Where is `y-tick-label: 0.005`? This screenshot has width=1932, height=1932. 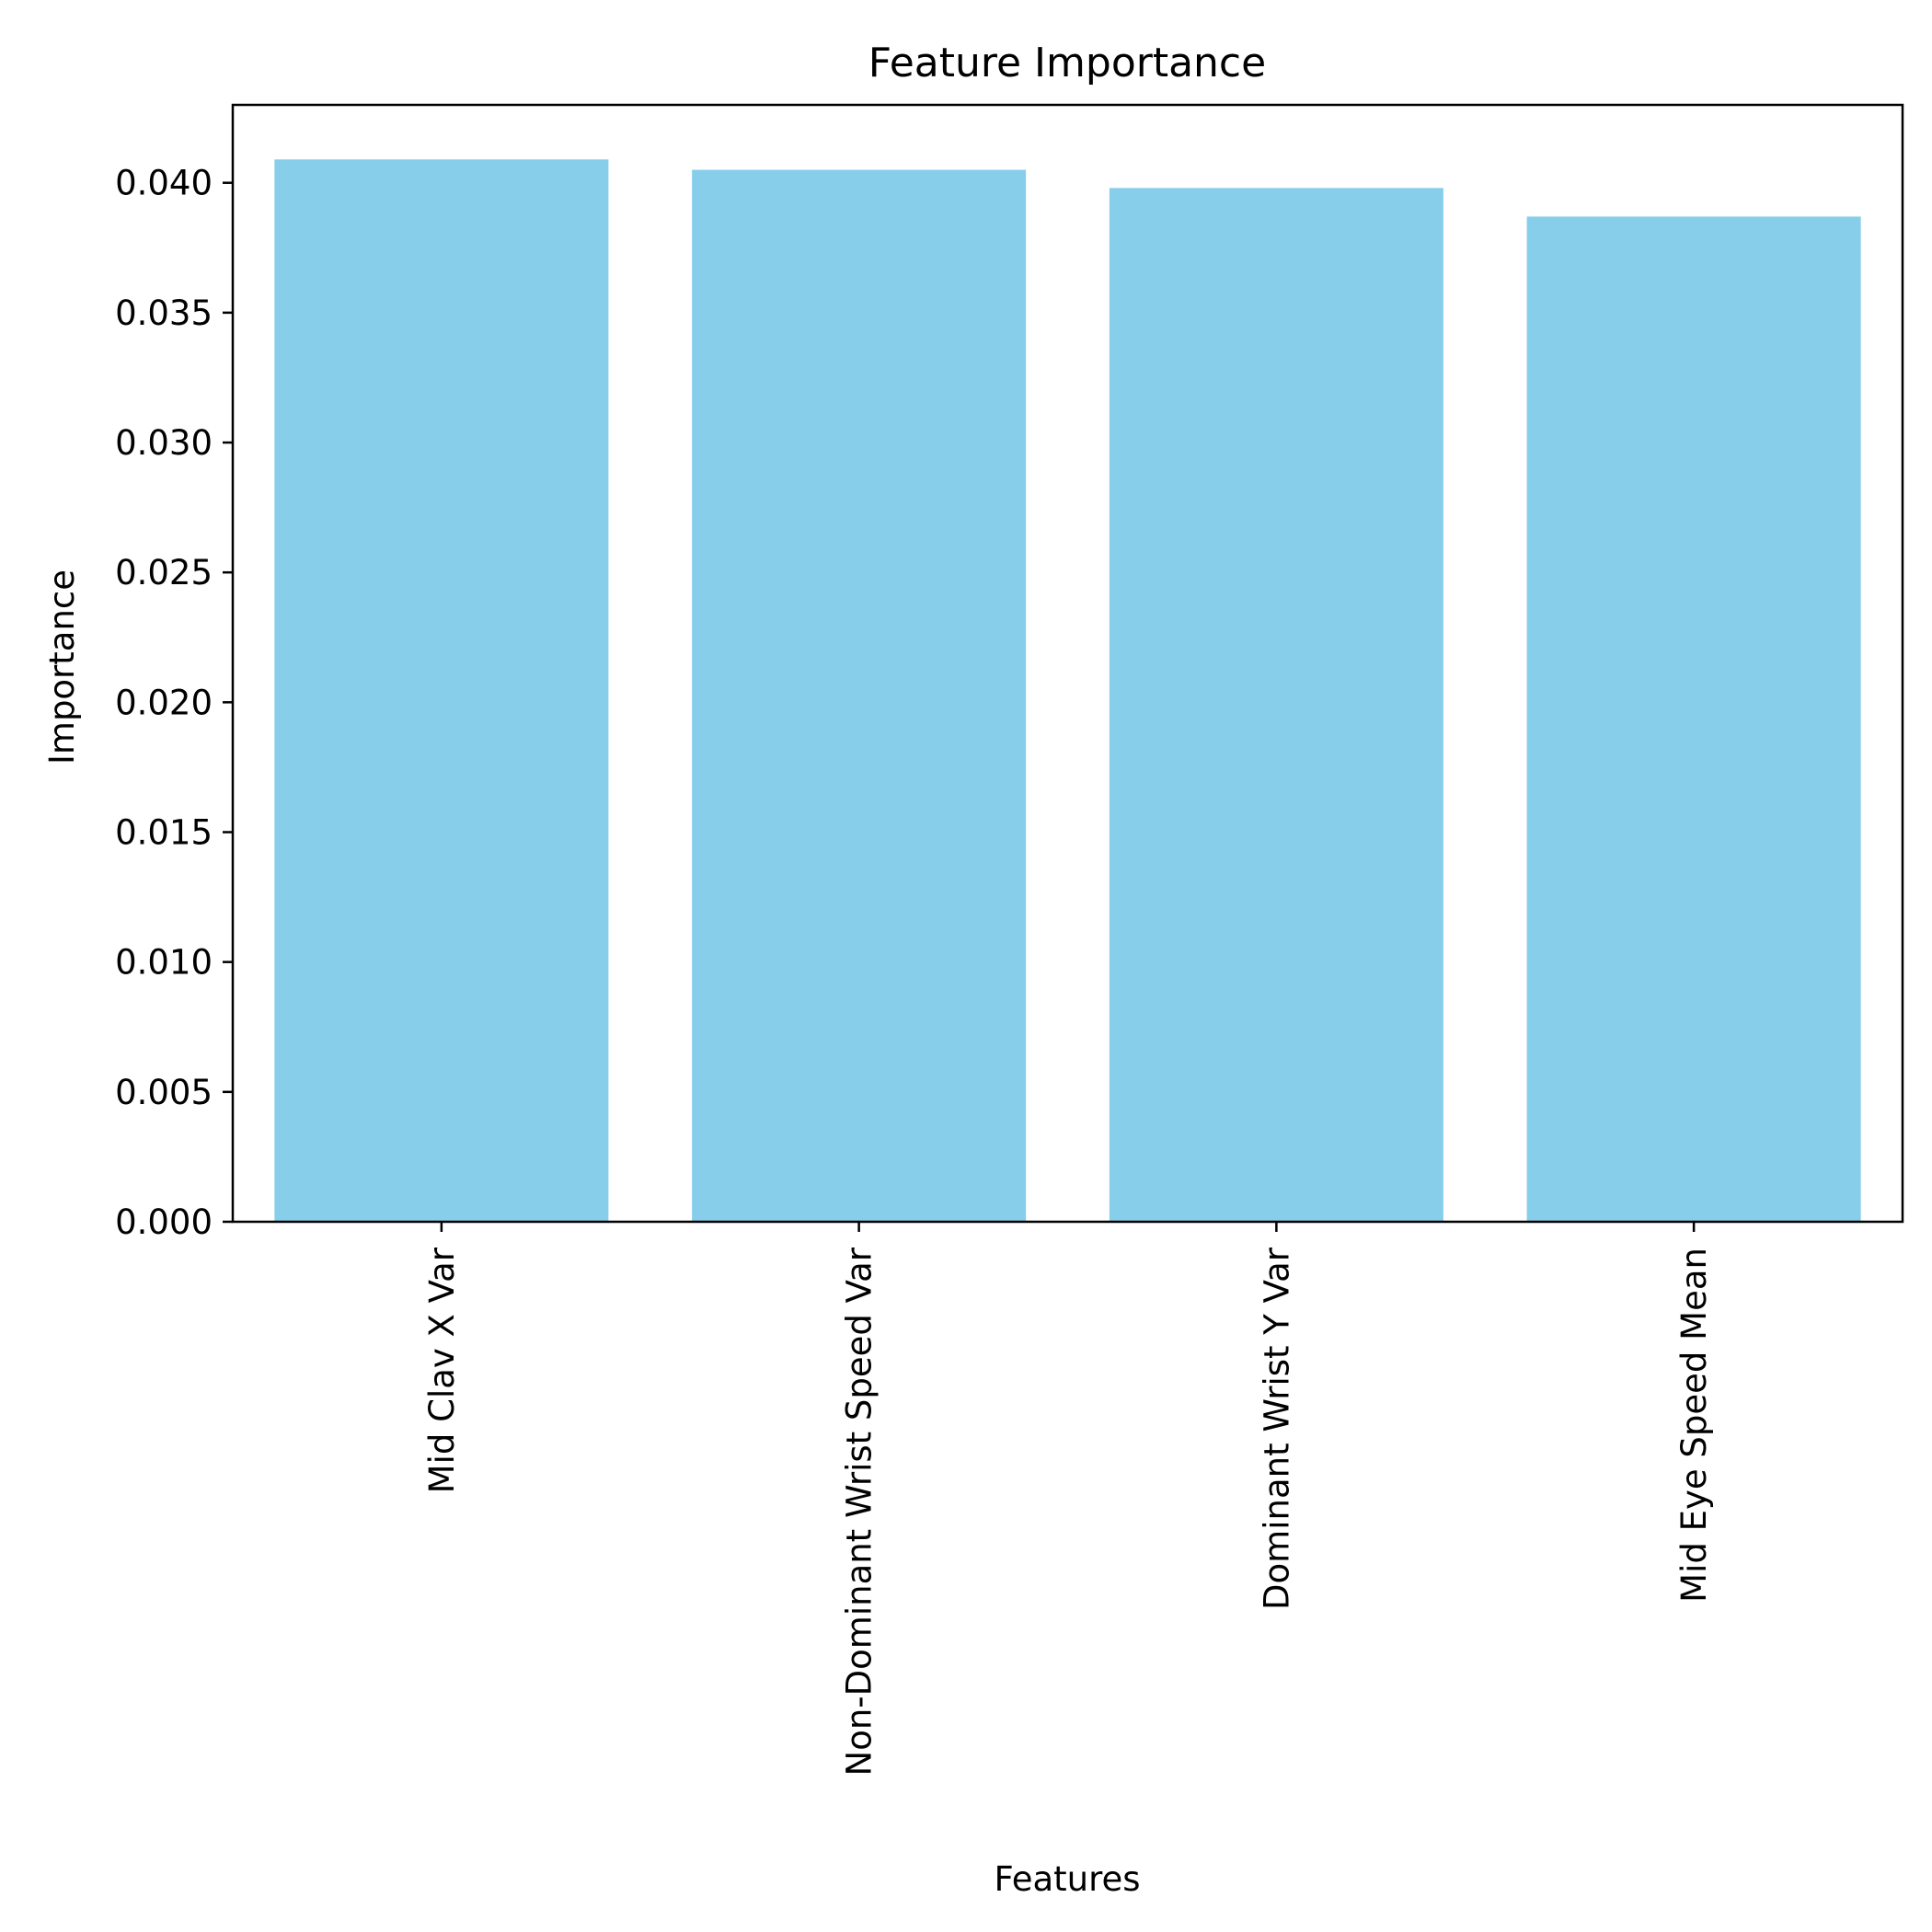 y-tick-label: 0.005 is located at coordinates (164, 1092).